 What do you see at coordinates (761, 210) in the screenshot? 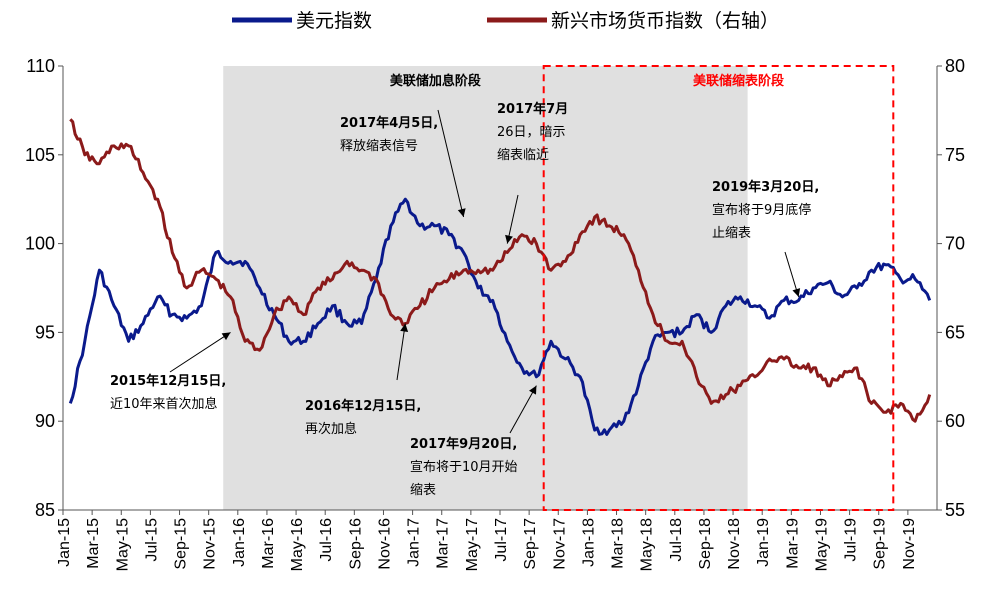
I see `annotation-text: 宣布将于9月底停` at bounding box center [761, 210].